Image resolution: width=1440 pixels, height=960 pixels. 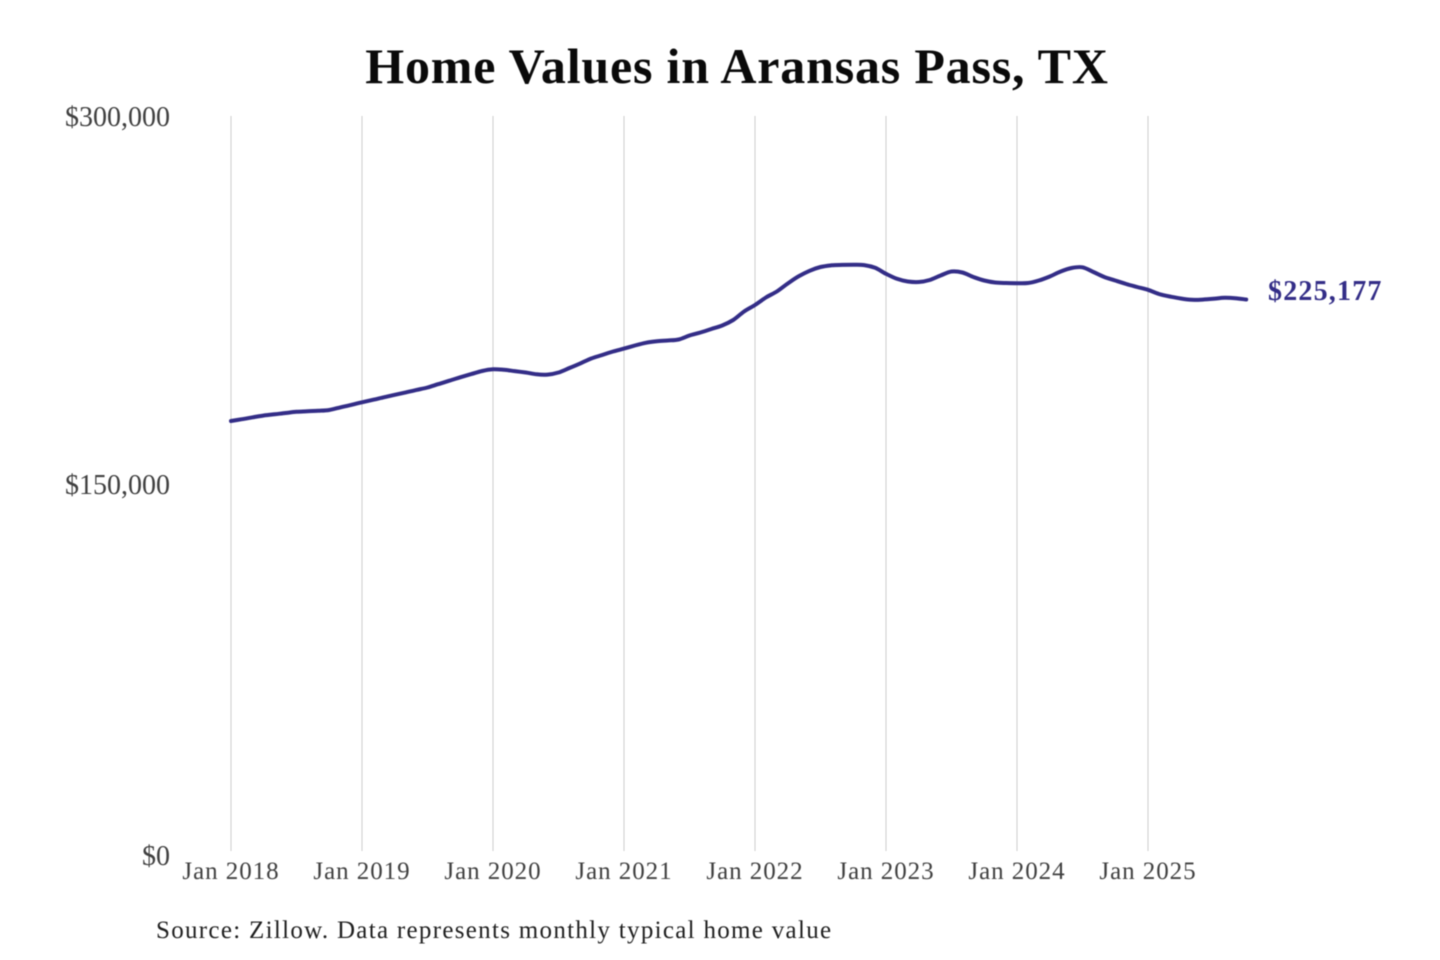 I want to click on svg-text: Jan 2019, so click(x=361, y=871).